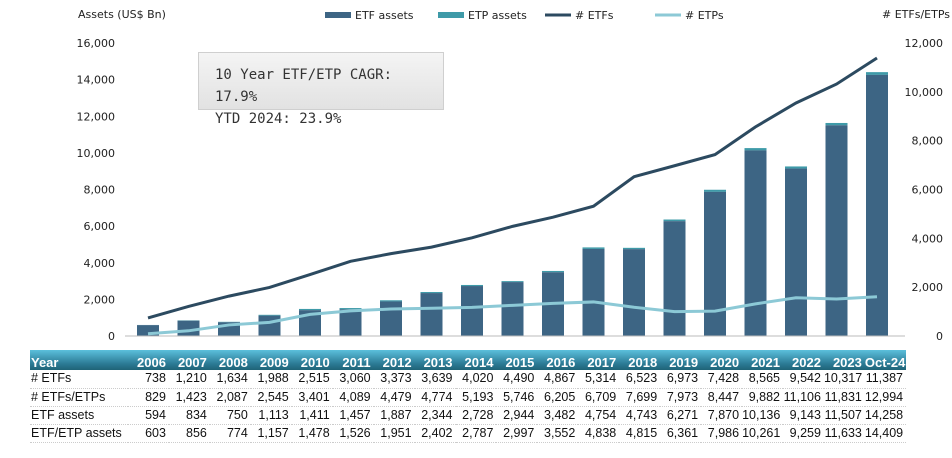 The height and width of the screenshot is (458, 952). I want to click on table-cell: 3,482, so click(558, 415).